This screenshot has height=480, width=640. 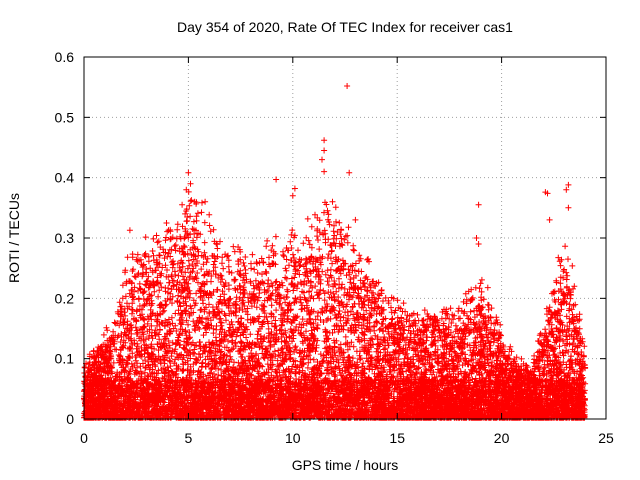 I want to click on y-tick-labels: 0 0.1 0.2 0.3 0.4 0.5 0.6, so click(x=65, y=238).